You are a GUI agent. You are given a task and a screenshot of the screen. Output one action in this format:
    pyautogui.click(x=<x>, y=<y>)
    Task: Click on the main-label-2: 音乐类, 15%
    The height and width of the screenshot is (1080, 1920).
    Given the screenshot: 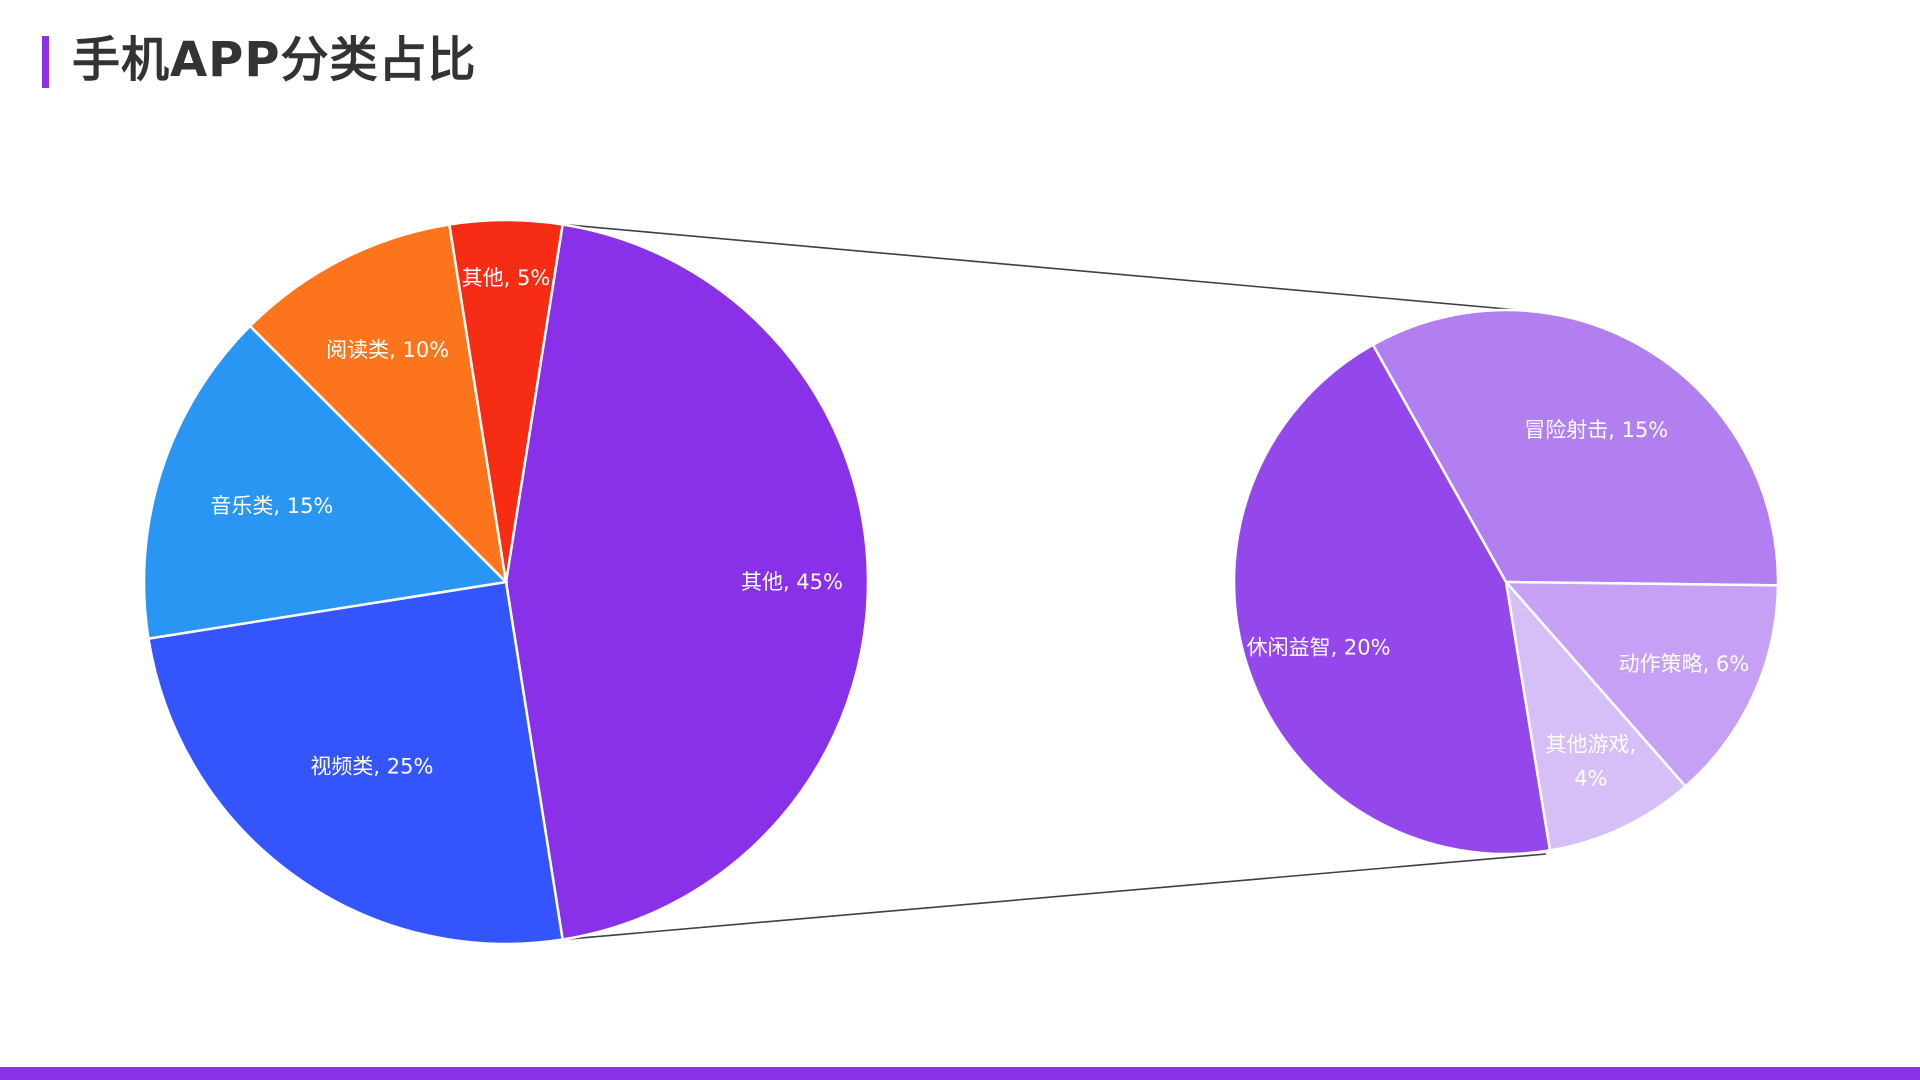 What is the action you would take?
    pyautogui.click(x=271, y=506)
    